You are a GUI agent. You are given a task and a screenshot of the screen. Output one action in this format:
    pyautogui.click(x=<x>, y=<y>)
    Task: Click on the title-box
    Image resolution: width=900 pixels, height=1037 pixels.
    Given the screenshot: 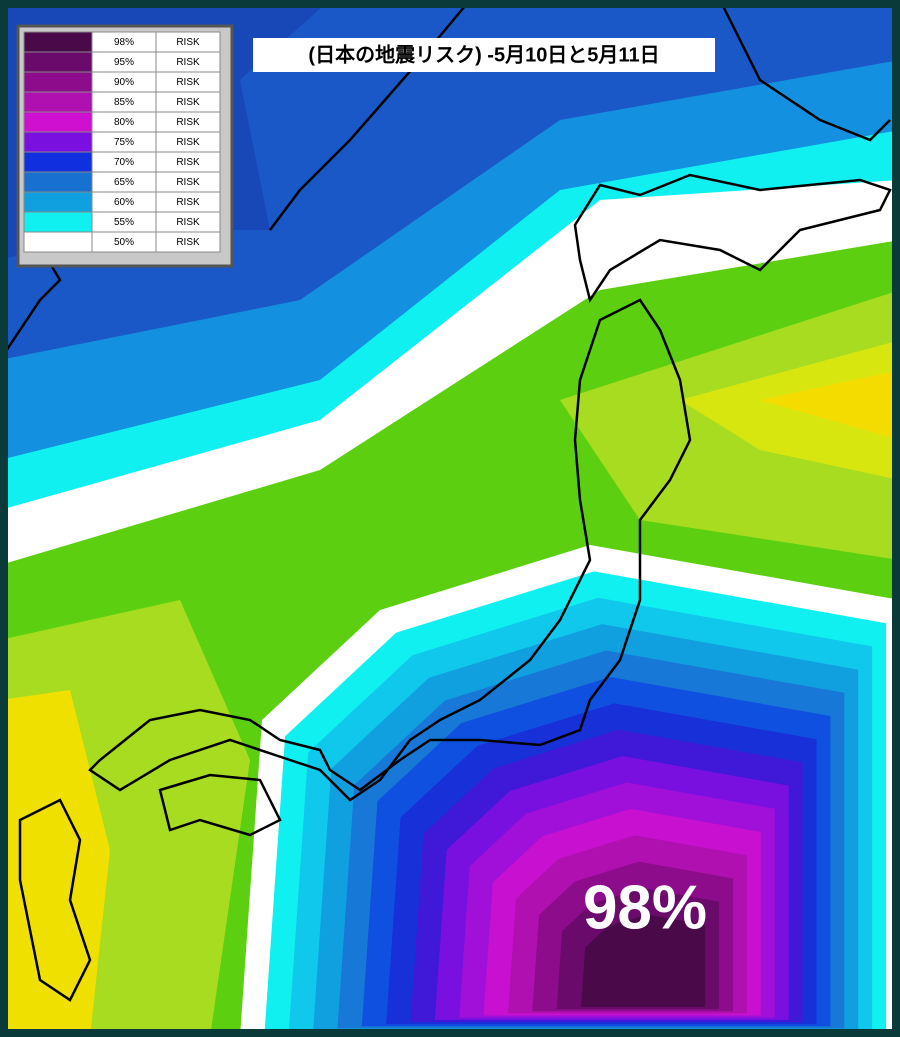 What is the action you would take?
    pyautogui.click(x=484, y=55)
    